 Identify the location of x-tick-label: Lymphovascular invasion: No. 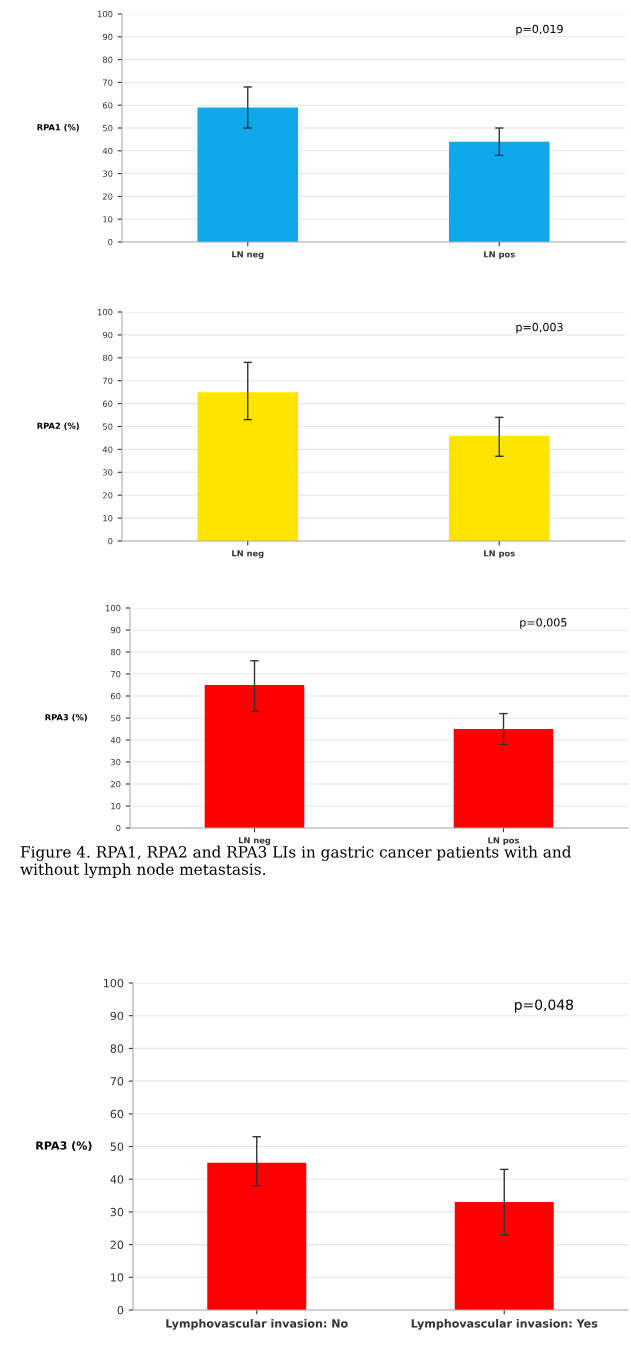
(257, 1324).